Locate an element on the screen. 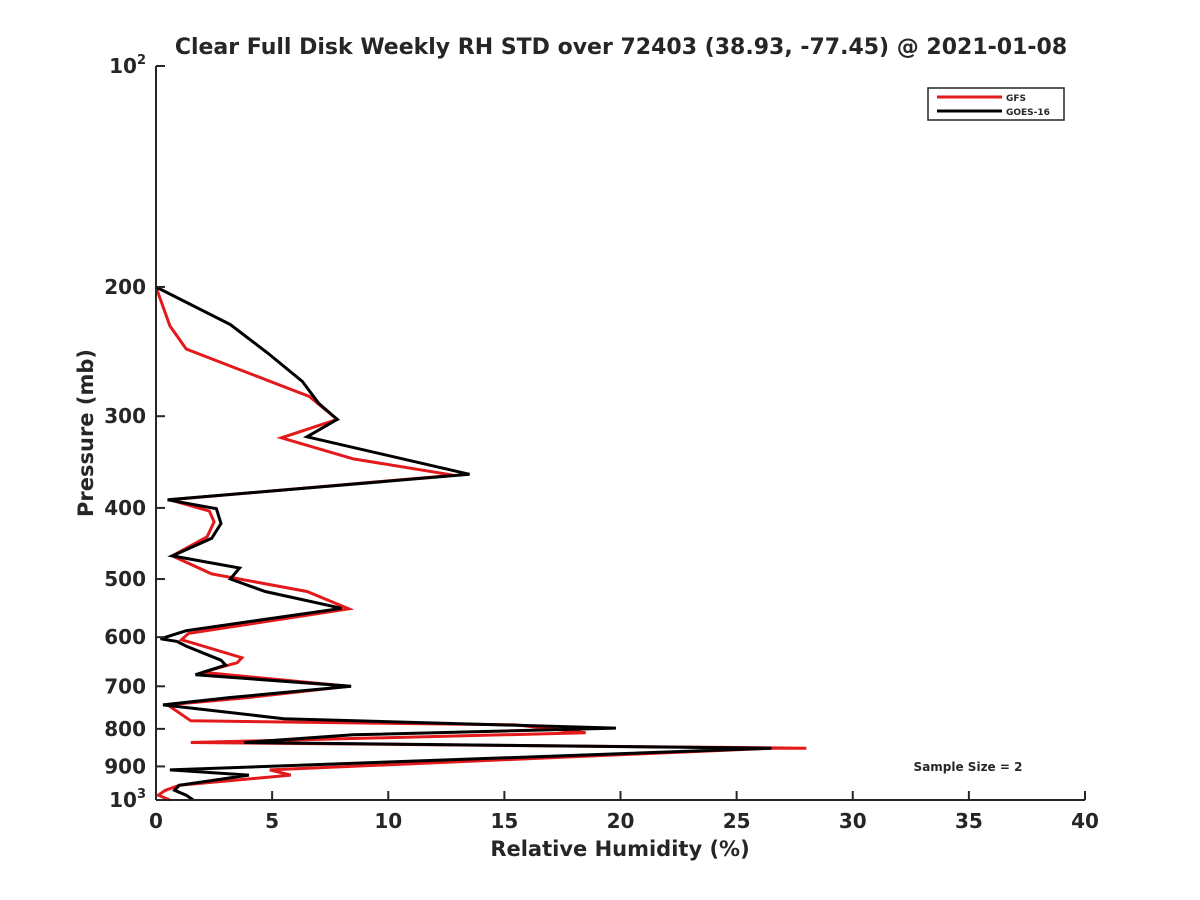 This screenshot has width=1200, height=900. y-ticks: 10² 200 300 400 500 600 700 800 900 10³ is located at coordinates (134, 432).